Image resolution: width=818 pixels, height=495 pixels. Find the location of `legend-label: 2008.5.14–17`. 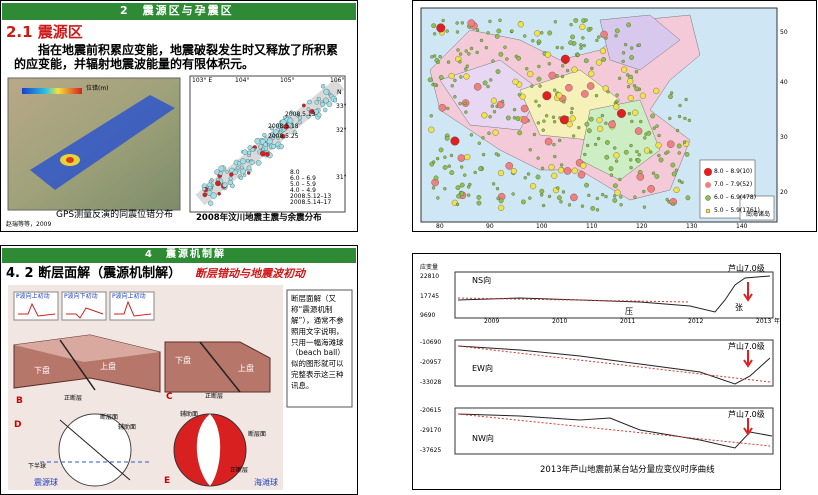

legend-label: 2008.5.14–17 is located at coordinates (311, 202).